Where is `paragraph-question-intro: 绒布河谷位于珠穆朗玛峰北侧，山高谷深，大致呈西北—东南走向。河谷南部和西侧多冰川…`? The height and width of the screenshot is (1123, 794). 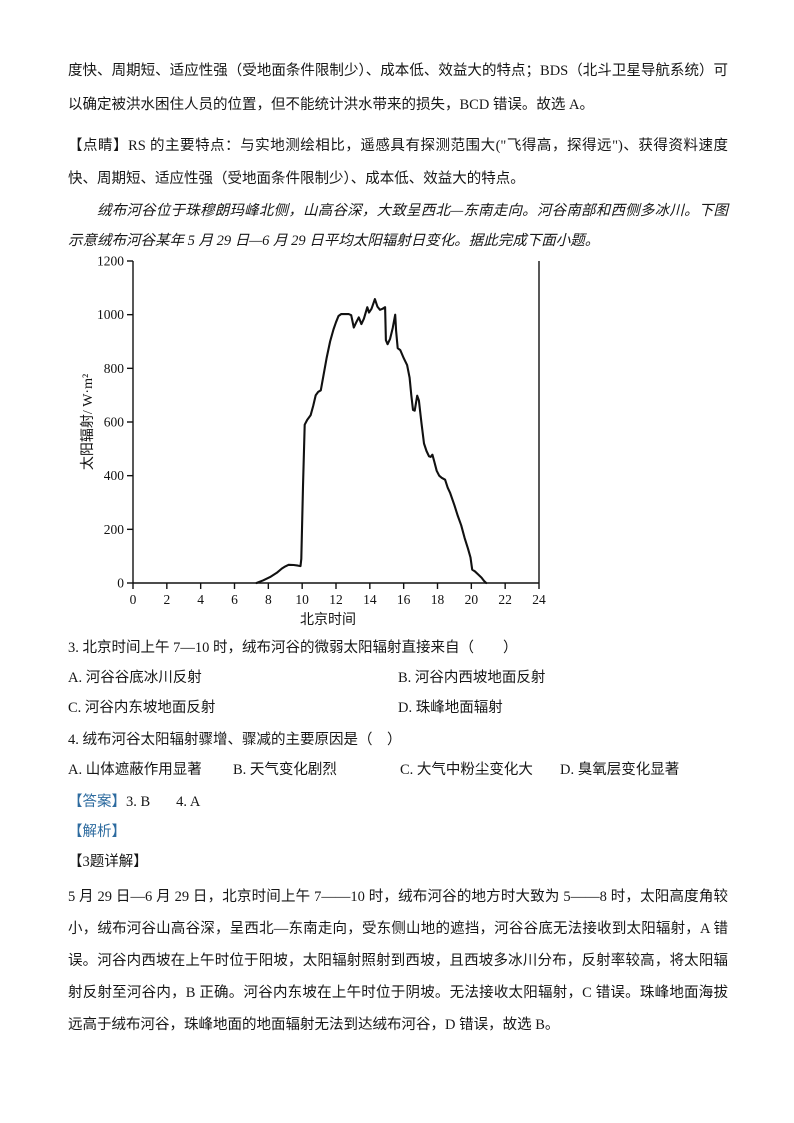
paragraph-question-intro: 绒布河谷位于珠穆朗玛峰北侧，山高谷深，大致呈西北—东南走向。河谷南部和西侧多冰川… is located at coordinates (398, 226).